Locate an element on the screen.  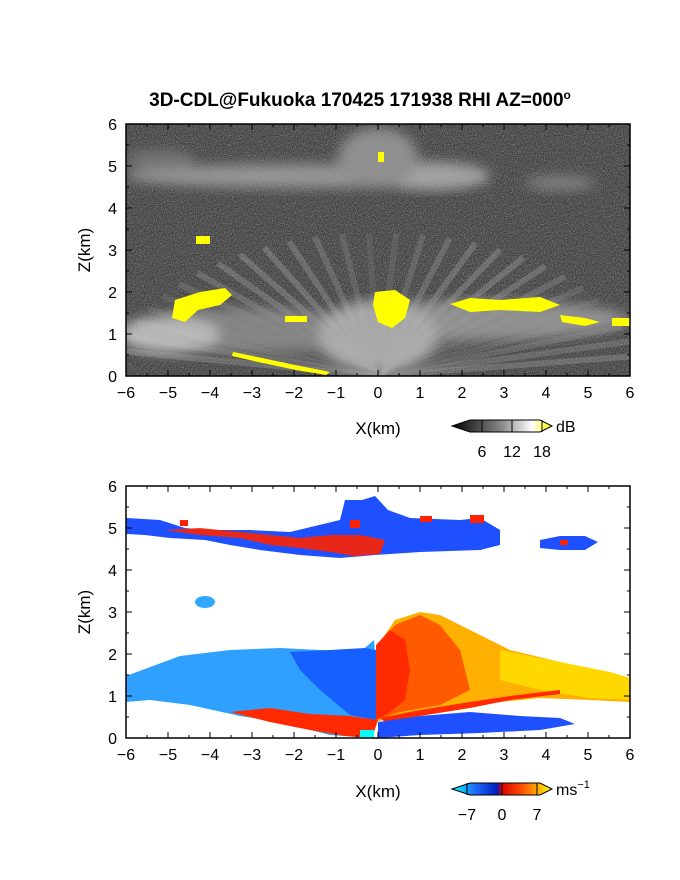
velocity-x-tick-label: 3 is located at coordinates (504, 755).